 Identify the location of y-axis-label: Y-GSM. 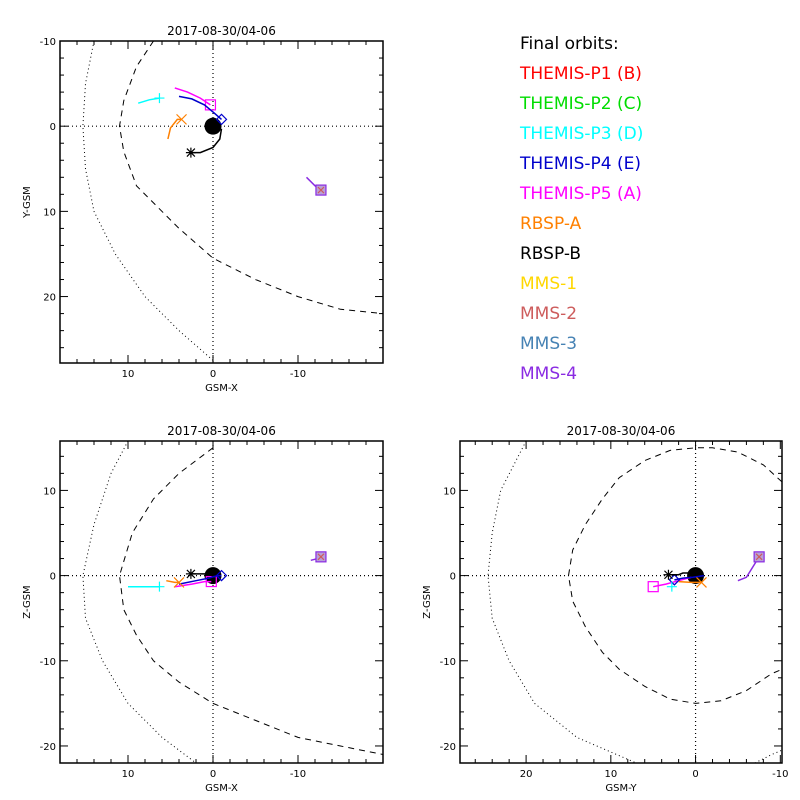
(27, 202).